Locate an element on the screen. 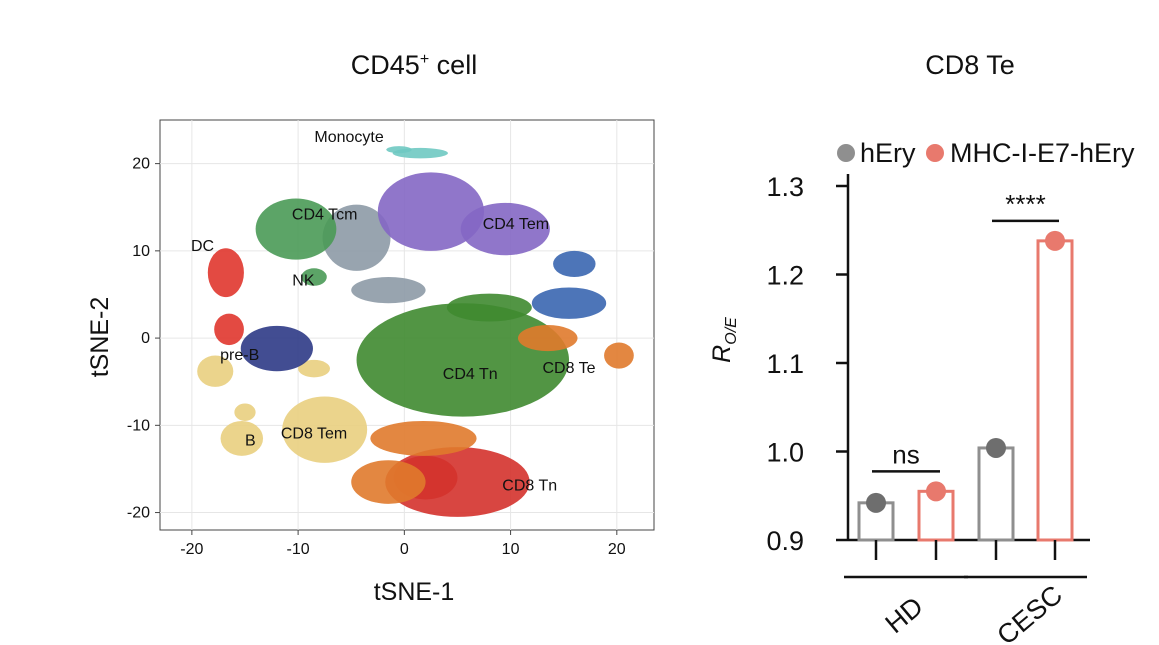  tsne-cluster-label: CD4 Tn is located at coordinates (470, 374).